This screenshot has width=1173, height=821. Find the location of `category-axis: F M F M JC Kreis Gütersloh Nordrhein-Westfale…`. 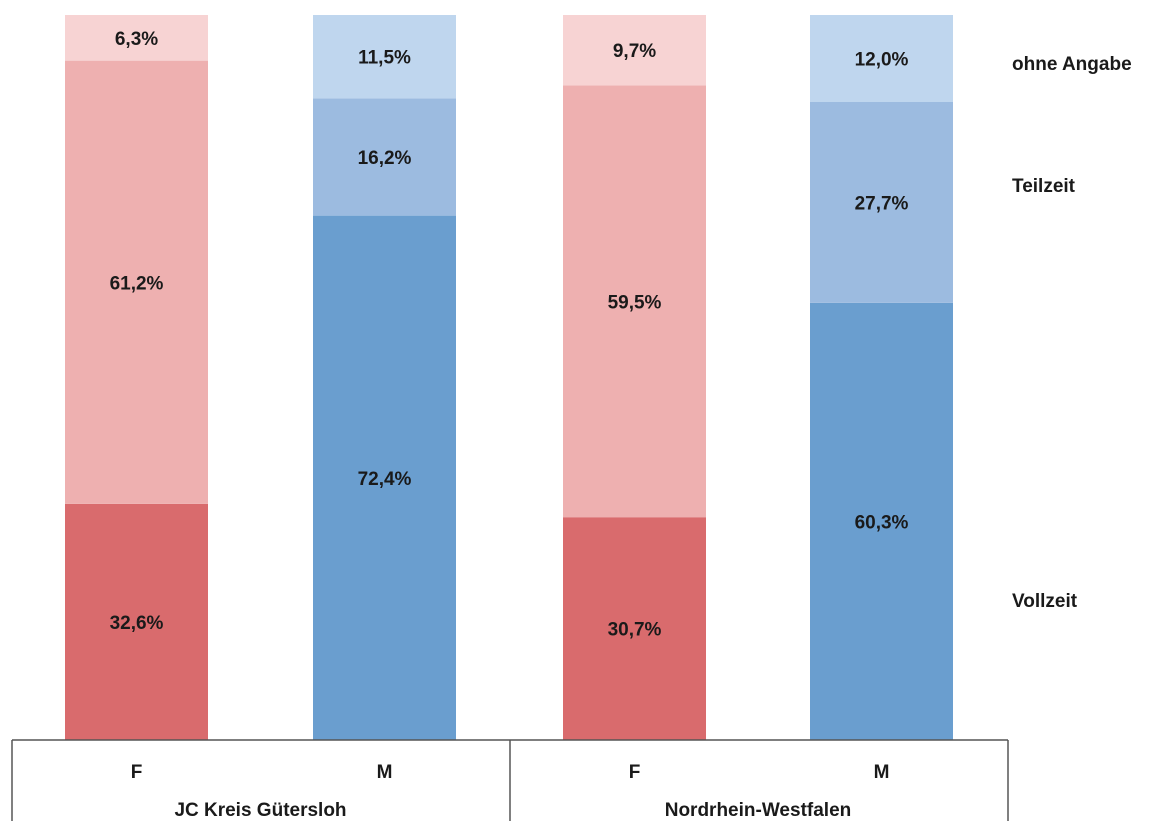

category-axis: F M F M JC Kreis Gütersloh Nordrhein-Westfale… is located at coordinates (510, 780).